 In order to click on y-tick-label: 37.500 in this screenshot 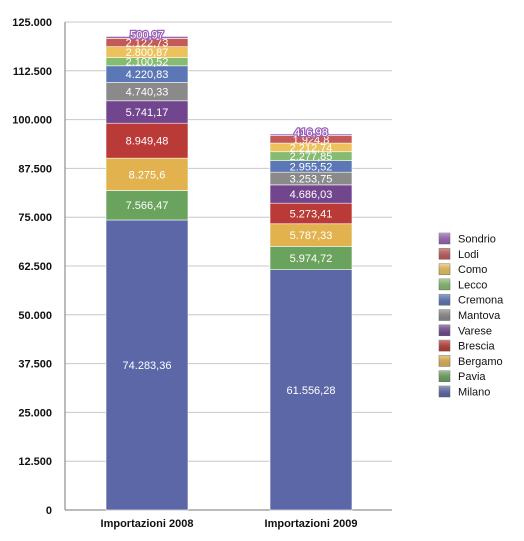, I will do `click(35, 365)`.